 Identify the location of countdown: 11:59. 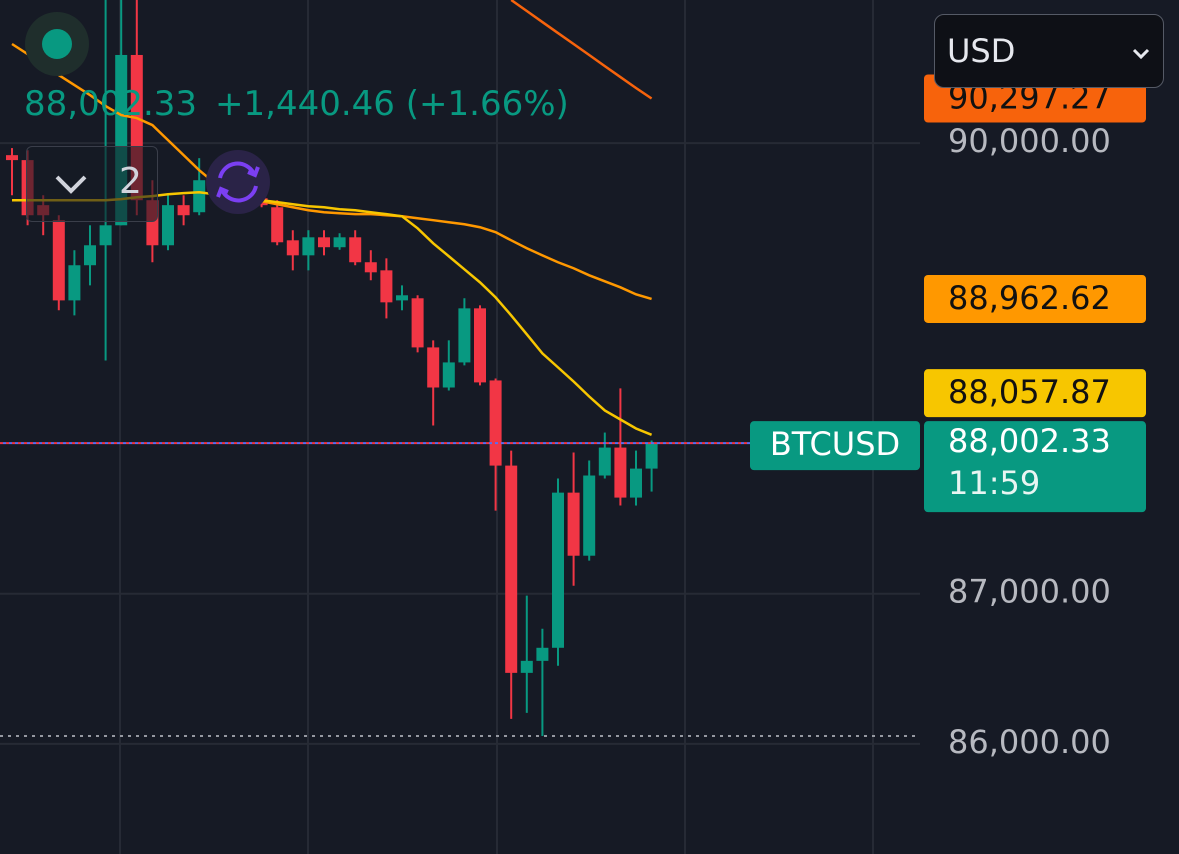
(994, 483).